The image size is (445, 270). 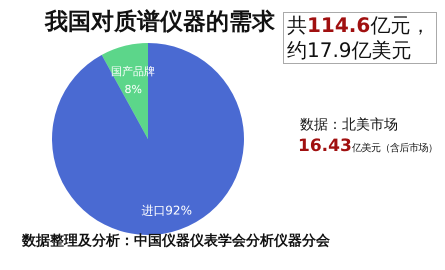 What do you see at coordinates (176, 241) in the screenshot?
I see `text: 数据整理及分析：中国仪器仪表学会分析仪器分会` at bounding box center [176, 241].